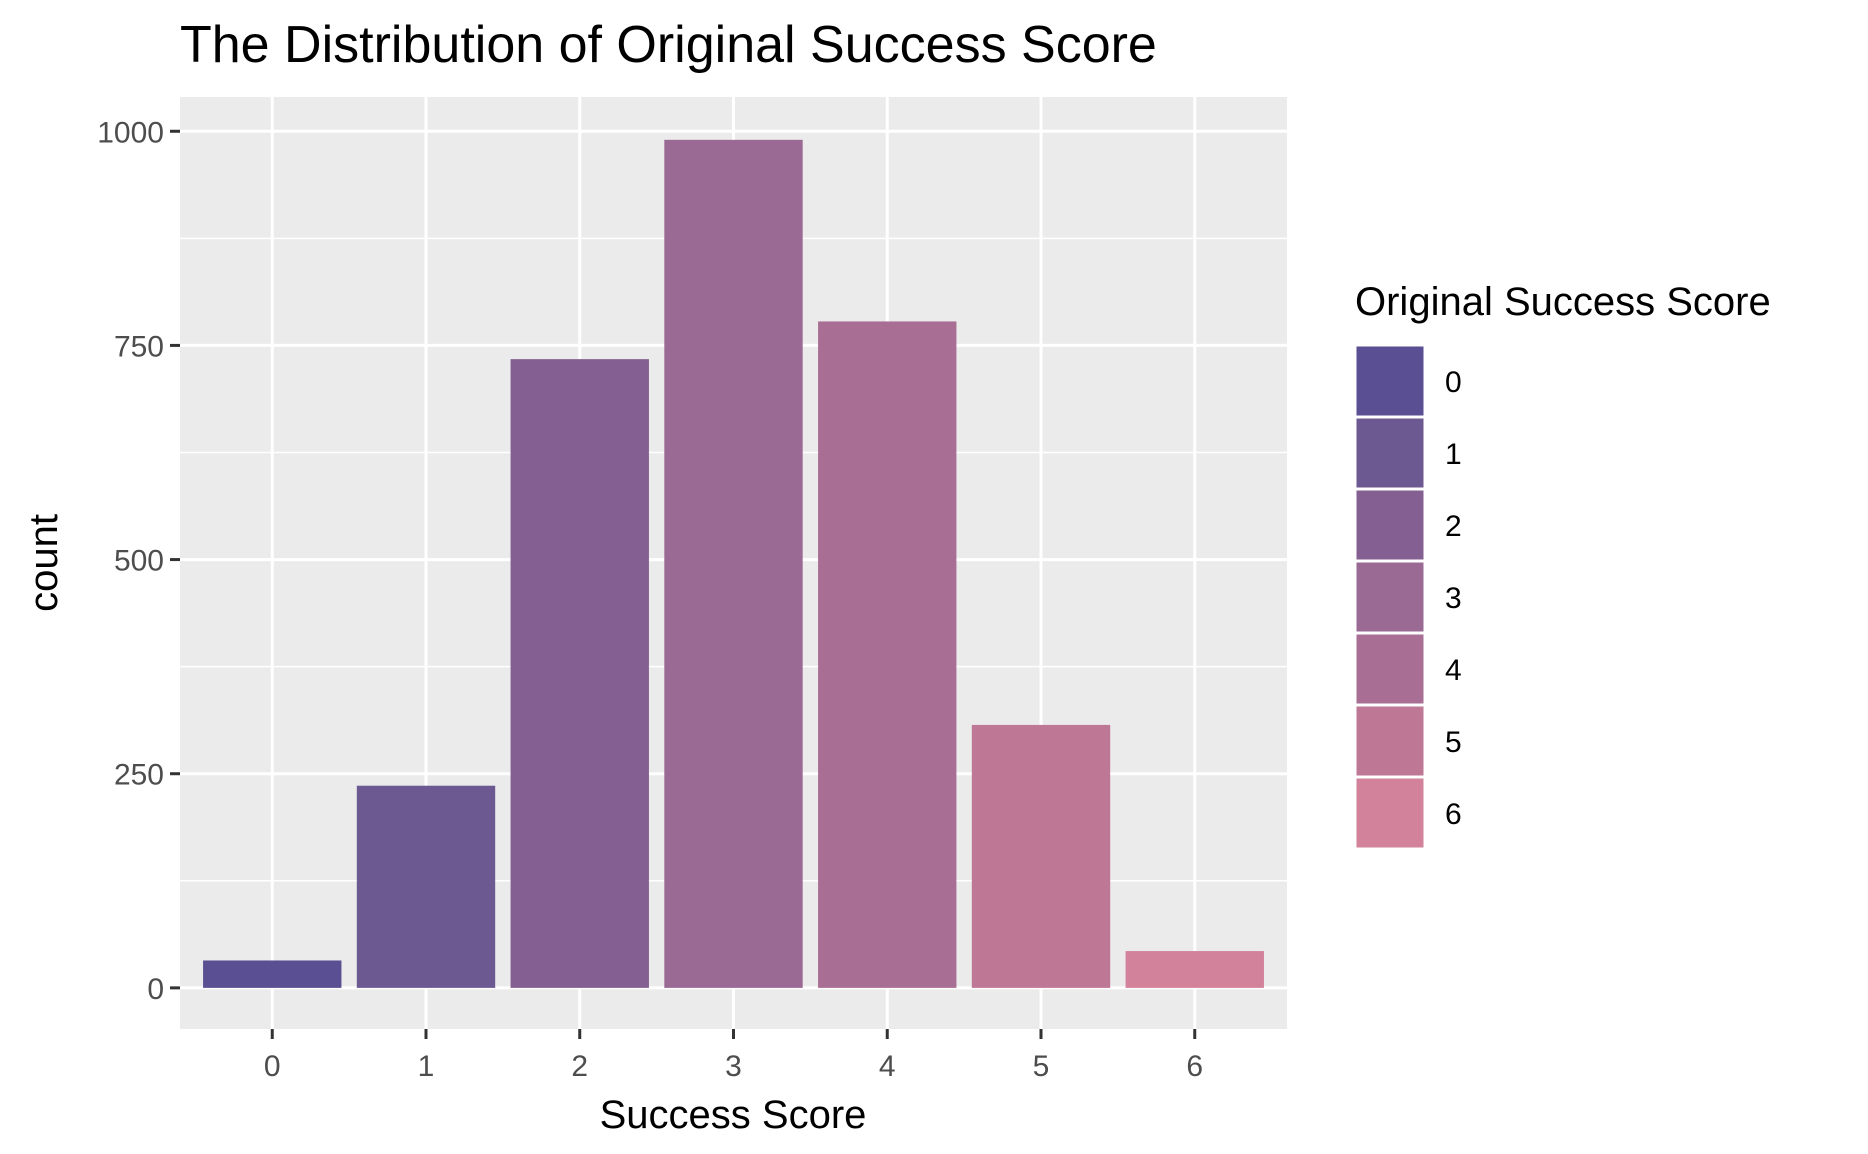 The image size is (1868, 1154). Describe the element at coordinates (1563, 302) in the screenshot. I see `legend-title: Original Success Score` at that location.